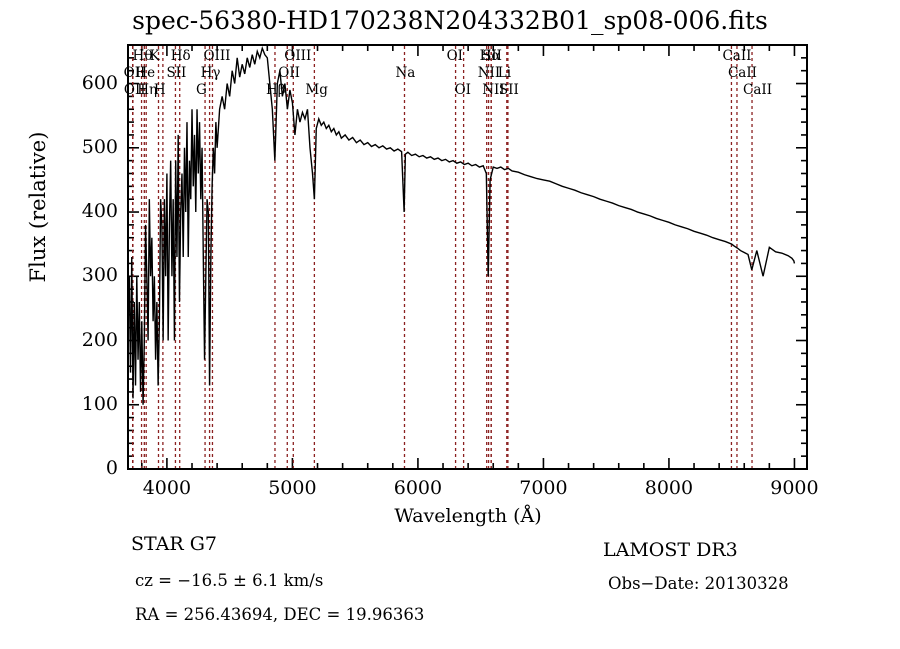 The height and width of the screenshot is (649, 900). Describe the element at coordinates (504, 73) in the screenshot. I see `spectral-line-label-Li-6708: Li` at that location.